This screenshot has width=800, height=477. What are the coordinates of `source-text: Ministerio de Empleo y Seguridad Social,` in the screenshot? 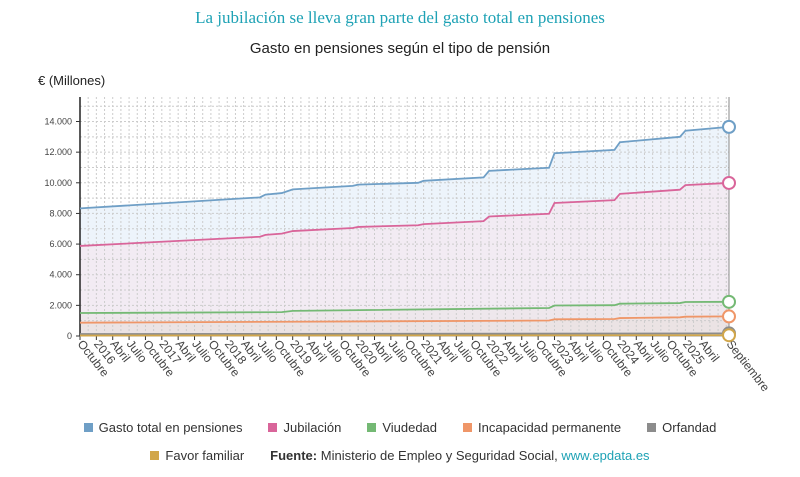 It's located at (439, 455).